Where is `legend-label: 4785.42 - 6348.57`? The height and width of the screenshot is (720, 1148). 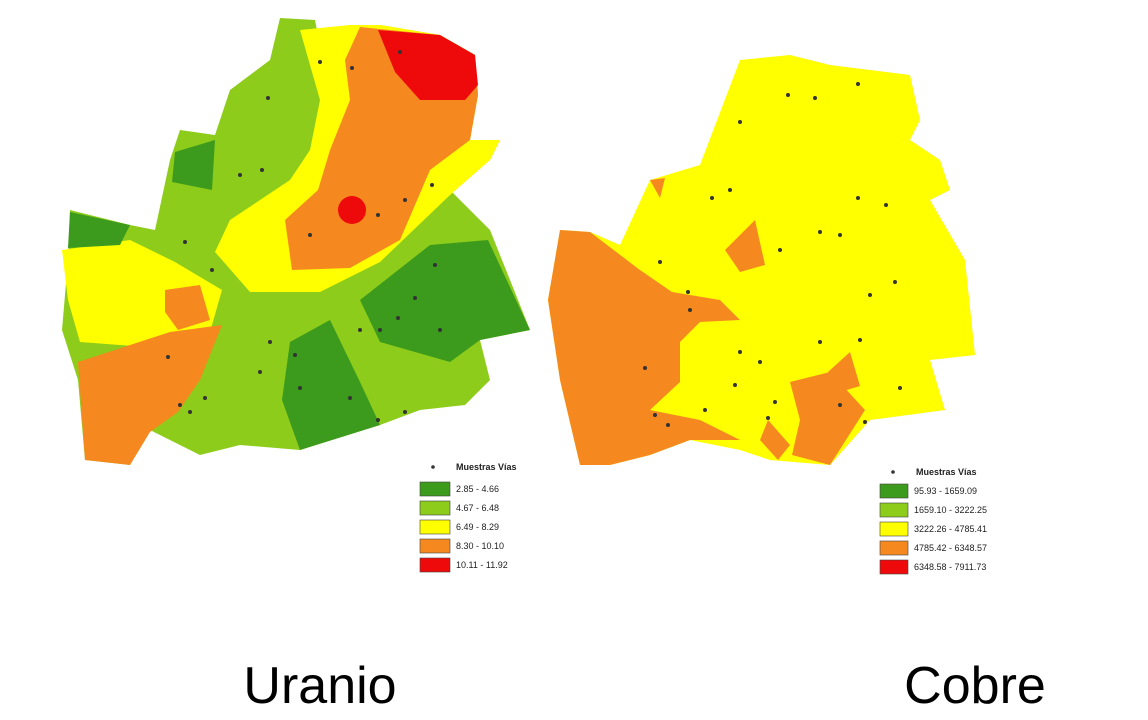 legend-label: 4785.42 - 6348.57 is located at coordinates (950, 548).